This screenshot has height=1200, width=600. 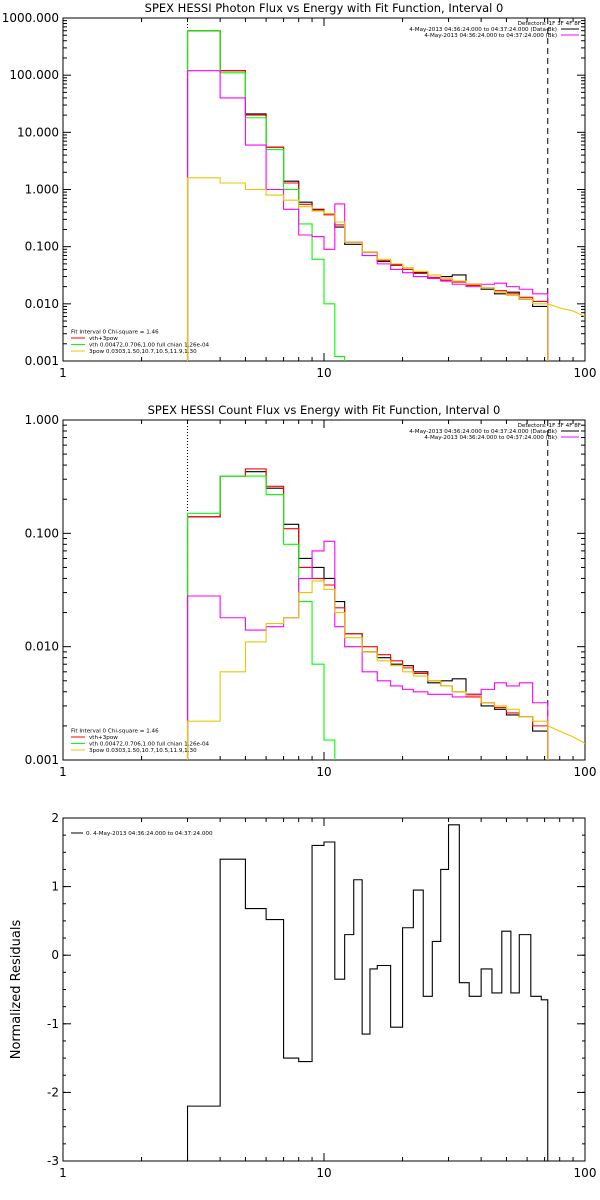 What do you see at coordinates (55, 887) in the screenshot?
I see `y-tick-label: 1` at bounding box center [55, 887].